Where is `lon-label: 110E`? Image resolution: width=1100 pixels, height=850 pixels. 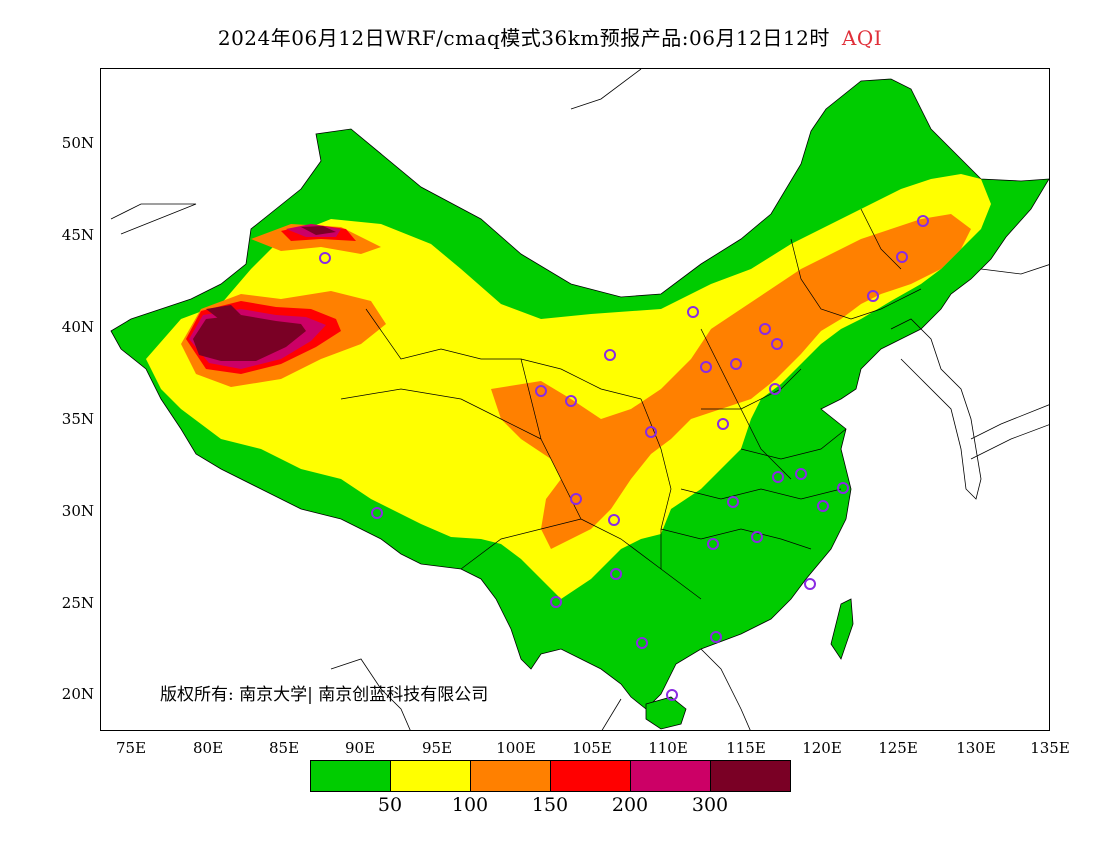
lon-label: 110E is located at coordinates (668, 748).